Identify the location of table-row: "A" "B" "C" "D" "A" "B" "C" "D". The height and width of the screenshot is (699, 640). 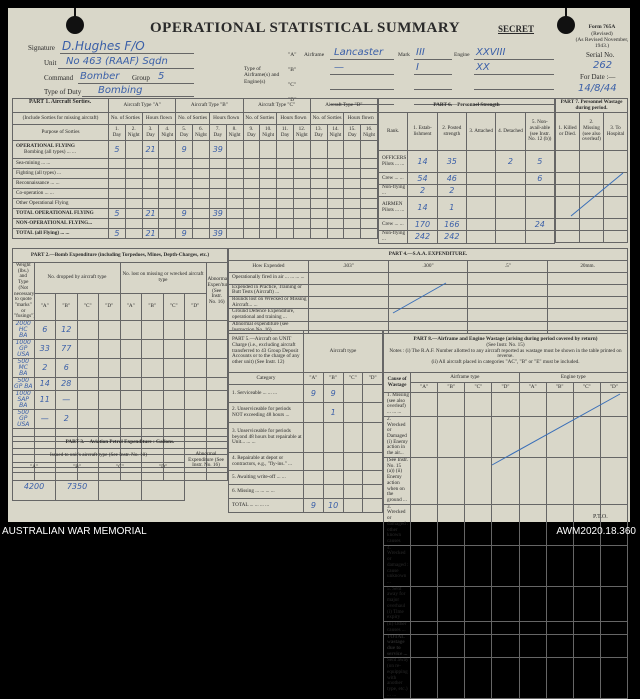
(506, 387).